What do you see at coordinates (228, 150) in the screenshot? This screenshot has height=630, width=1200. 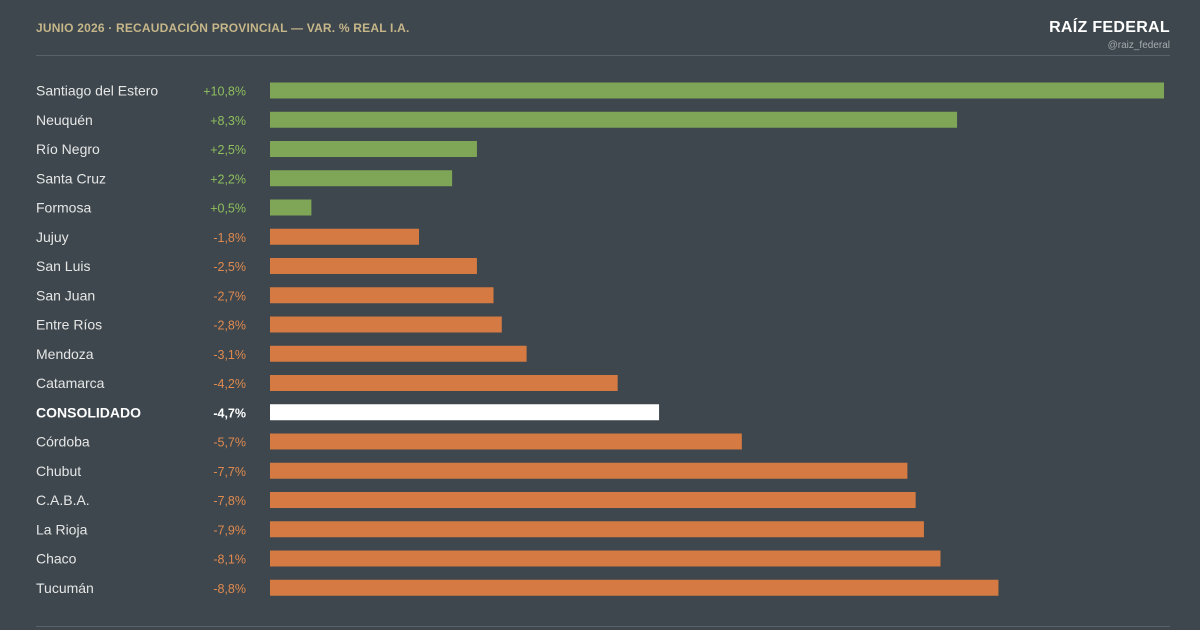 I see `value-label-rio-negro: +2,5%` at bounding box center [228, 150].